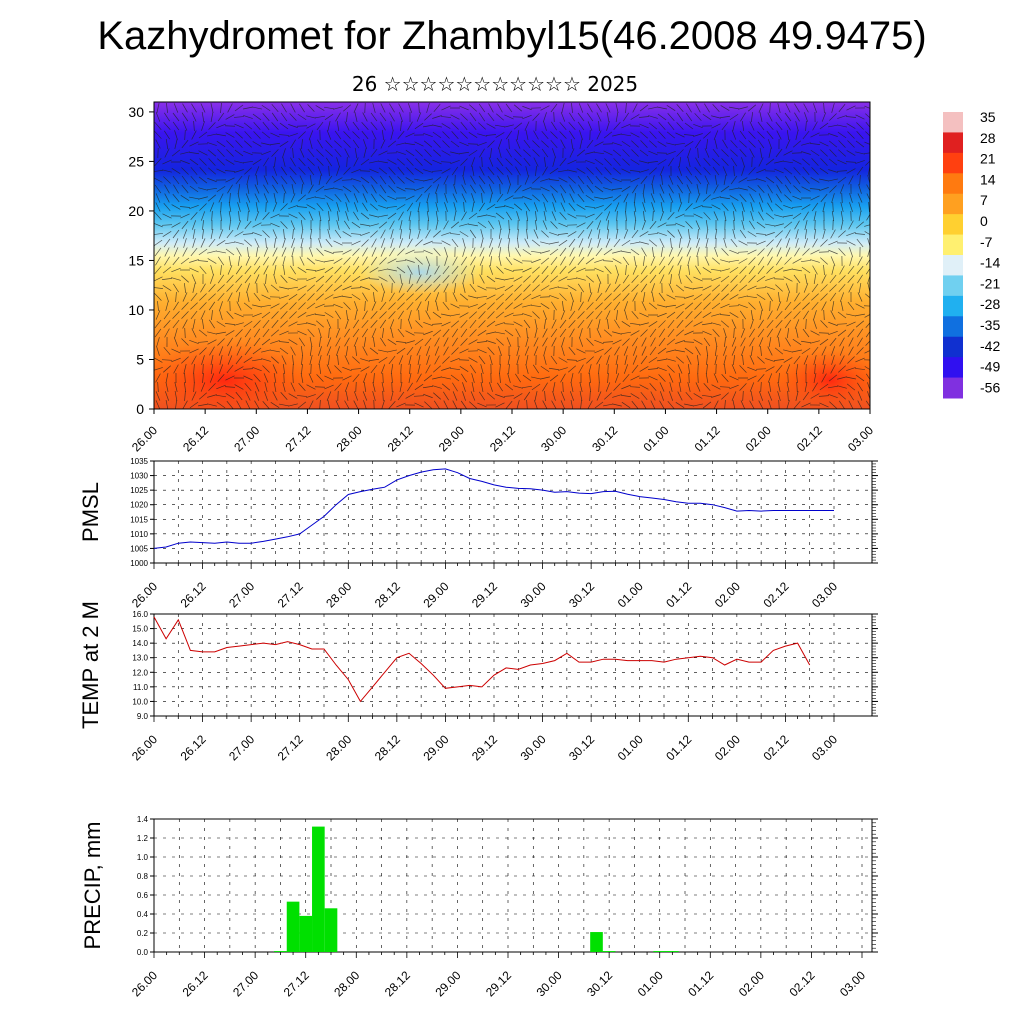  What do you see at coordinates (775, 747) in the screenshot?
I see `temp-x-tick-label: 02.12` at bounding box center [775, 747].